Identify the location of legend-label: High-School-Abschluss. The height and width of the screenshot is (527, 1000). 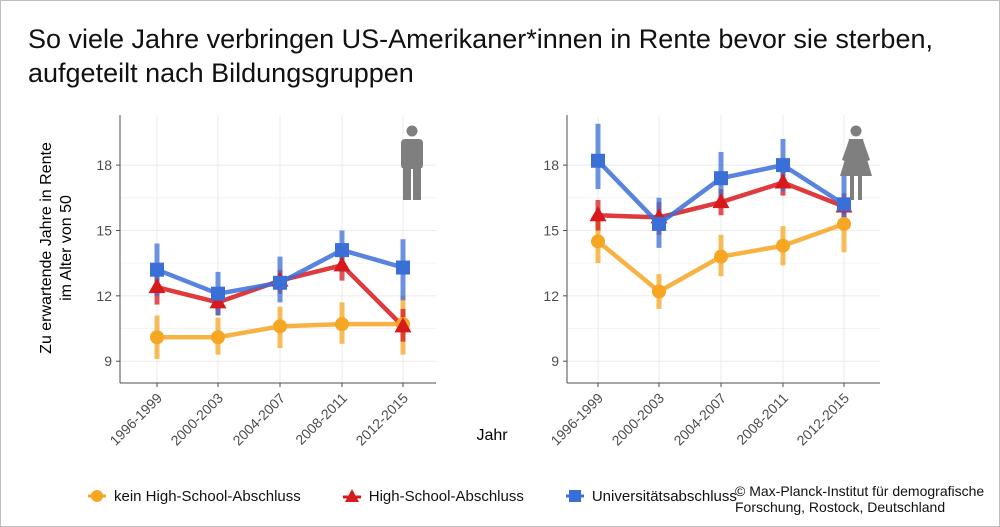
(446, 496).